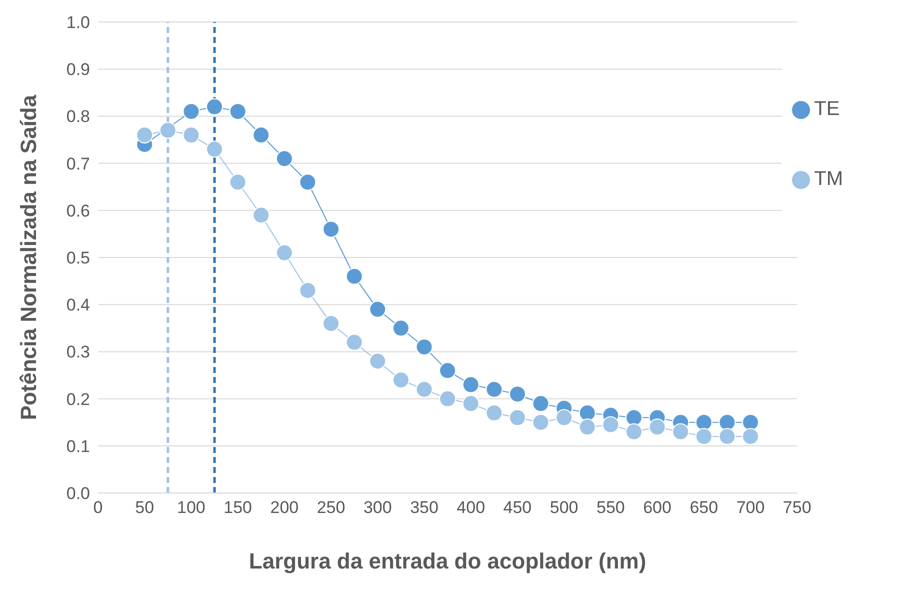 The width and height of the screenshot is (922, 595). Describe the element at coordinates (98, 508) in the screenshot. I see `x-tick-label: 0` at that location.